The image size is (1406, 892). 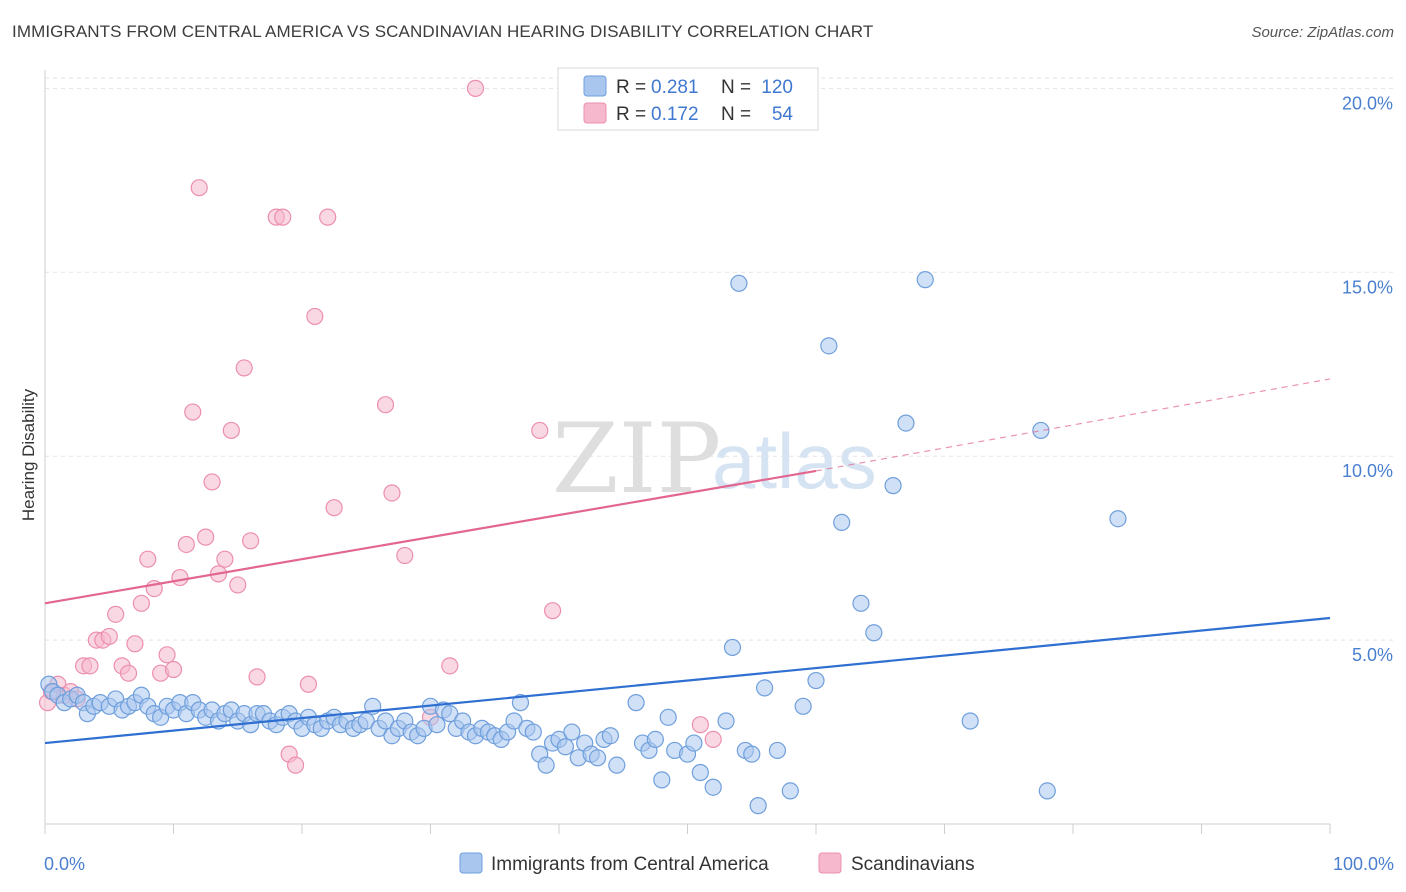 What do you see at coordinates (430, 537) in the screenshot?
I see `trend-line-scandinavians` at bounding box center [430, 537].